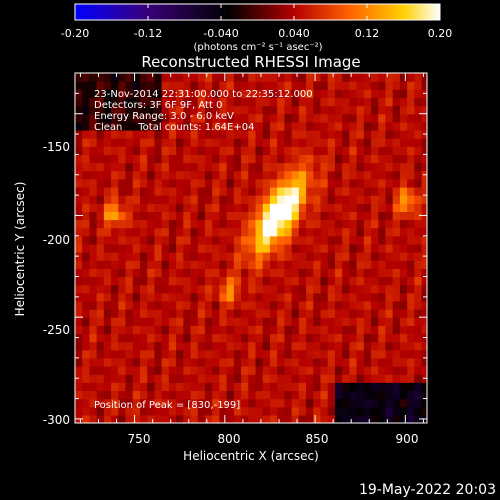 This screenshot has height=500, width=500. What do you see at coordinates (56, 240) in the screenshot?
I see `y-tick-label: -200` at bounding box center [56, 240].